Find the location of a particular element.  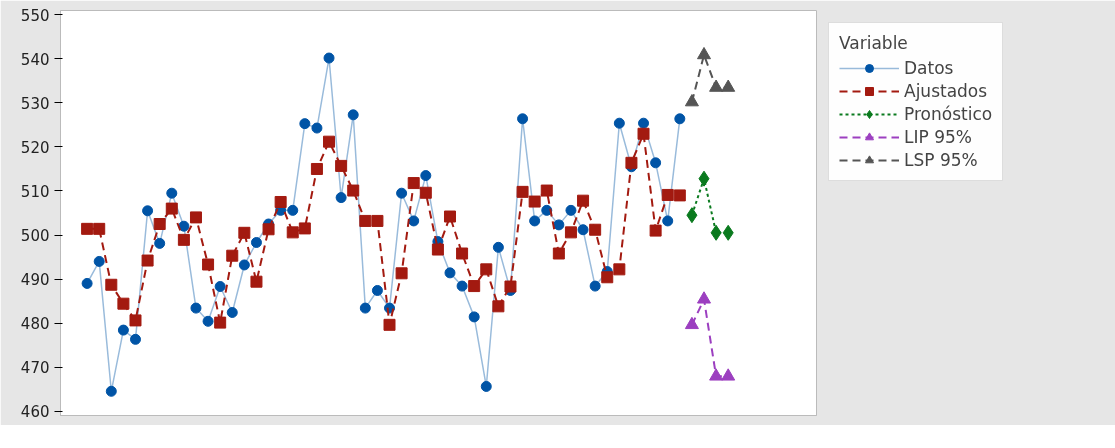

legend-title: Variable is located at coordinates (874, 43).